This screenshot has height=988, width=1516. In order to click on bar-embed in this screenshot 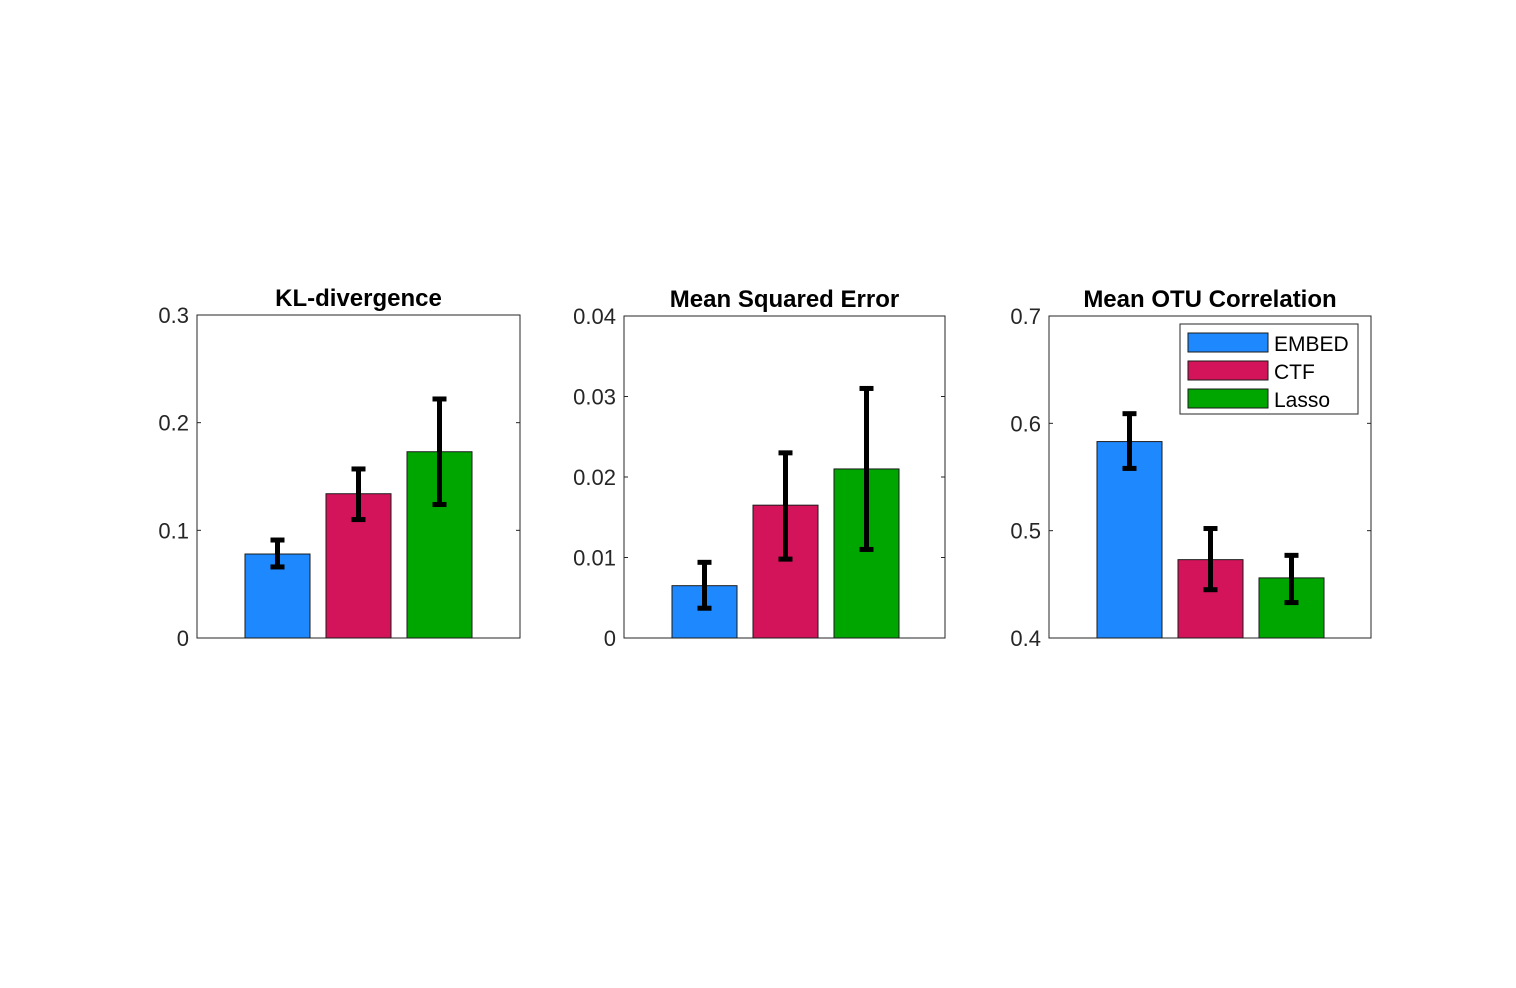, I will do `click(1129, 540)`.